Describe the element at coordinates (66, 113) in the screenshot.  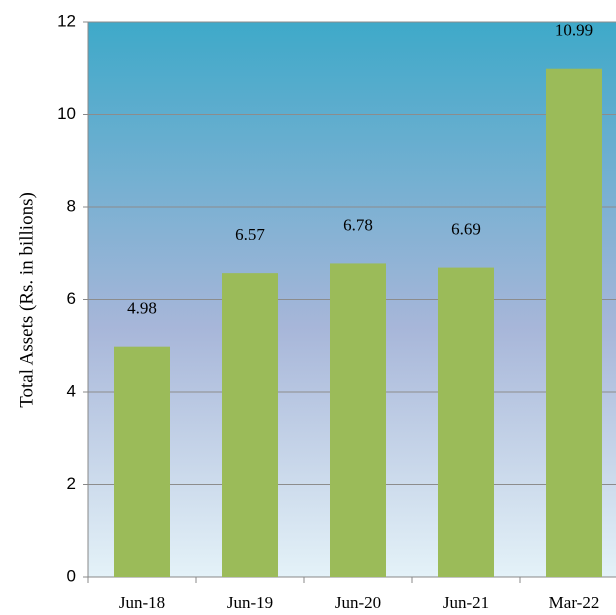
I see `y-tick-label: 10` at that location.